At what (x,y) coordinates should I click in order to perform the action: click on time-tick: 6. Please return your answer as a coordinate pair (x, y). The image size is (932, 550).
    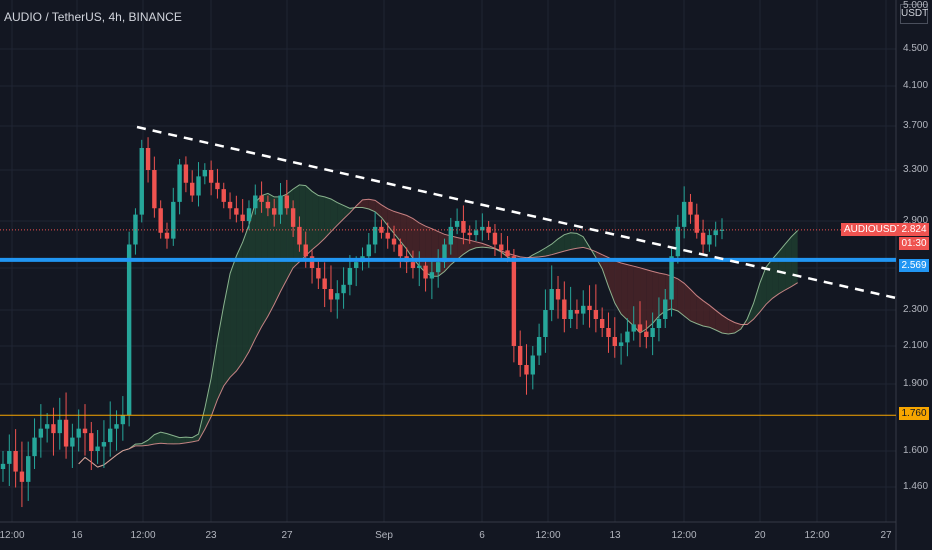
    Looking at the image, I should click on (482, 535).